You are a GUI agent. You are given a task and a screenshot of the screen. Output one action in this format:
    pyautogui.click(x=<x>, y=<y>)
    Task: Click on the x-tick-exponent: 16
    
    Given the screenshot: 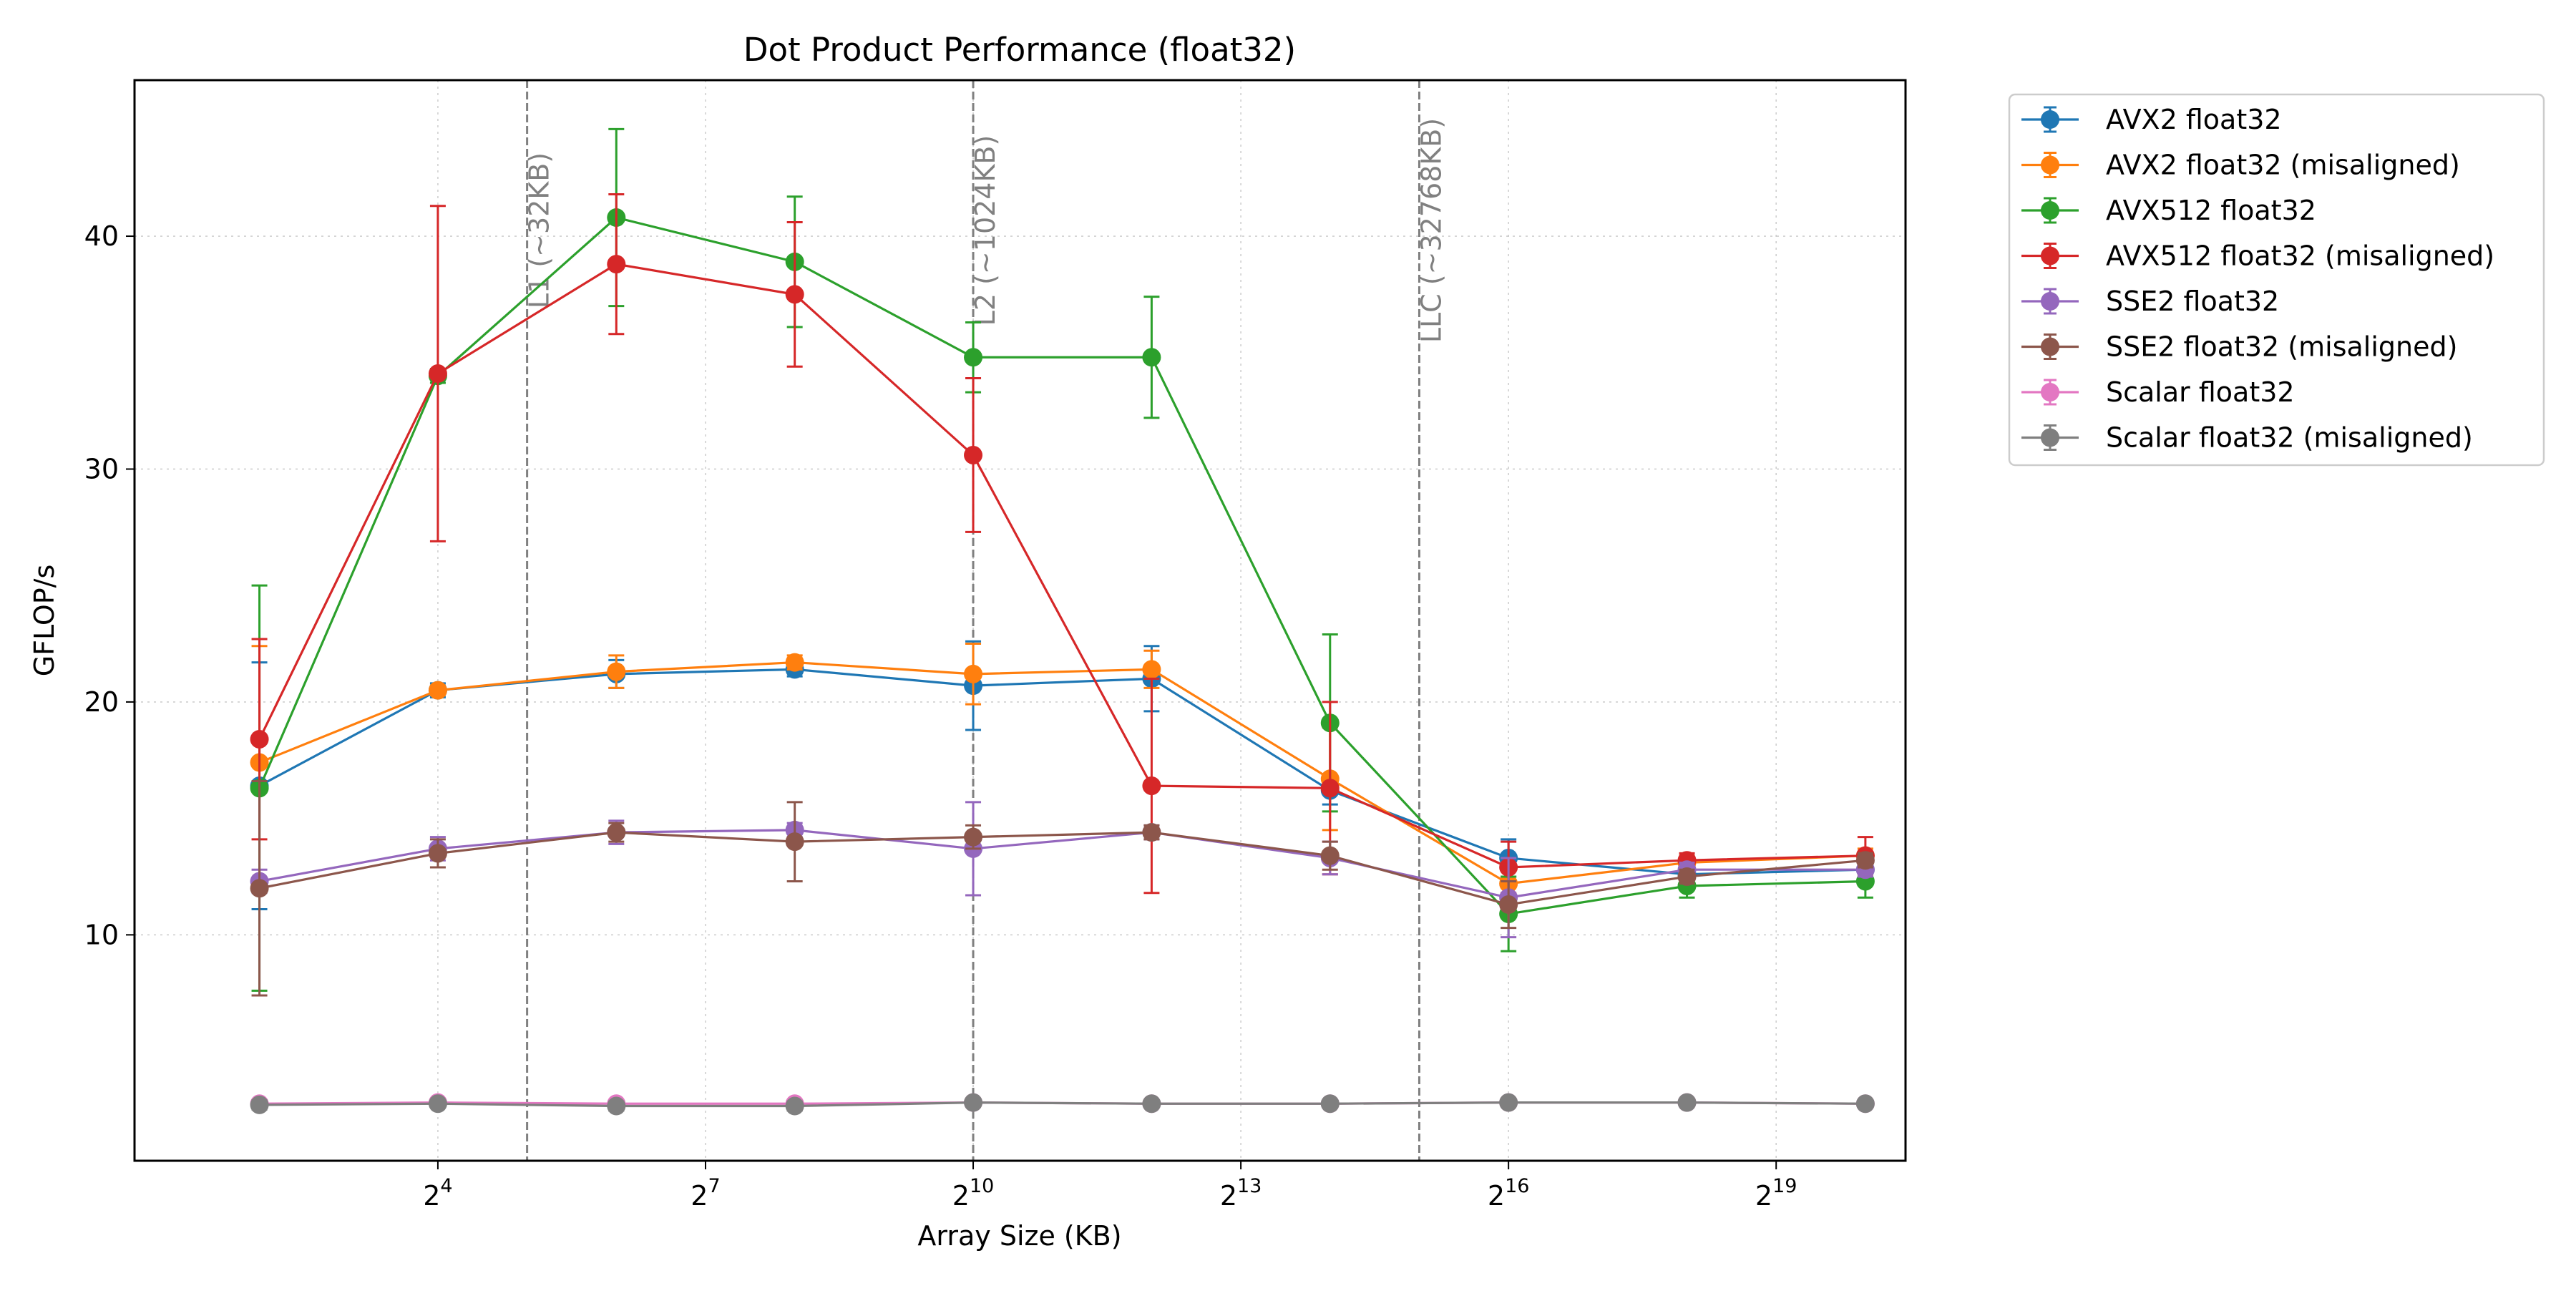 What is the action you would take?
    pyautogui.click(x=1517, y=1186)
    